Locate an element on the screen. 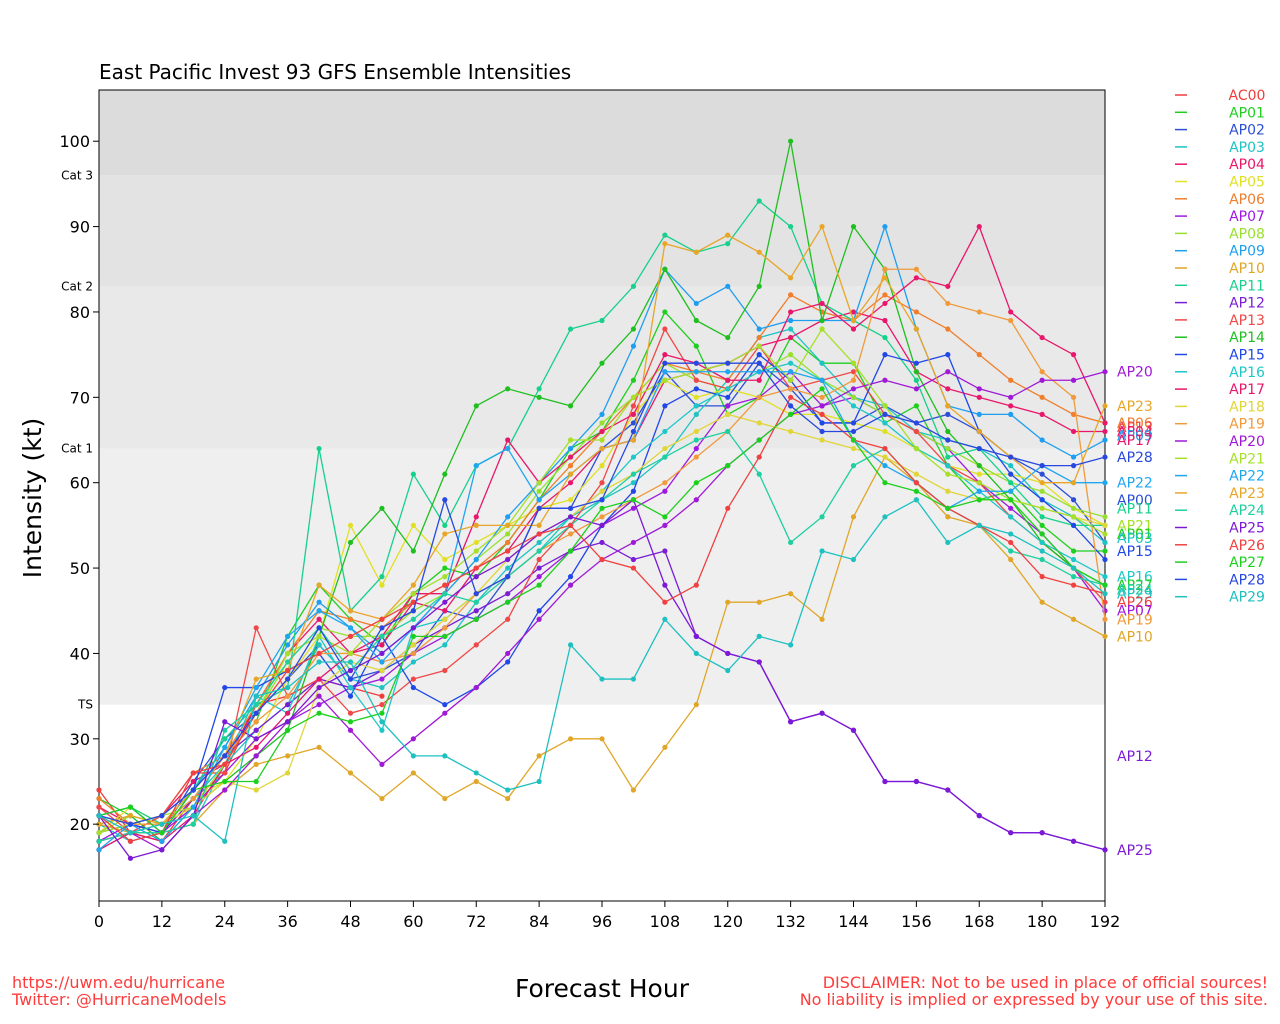 This screenshot has width=1280, height=1024. legend-entry: AP06 is located at coordinates (1247, 200).